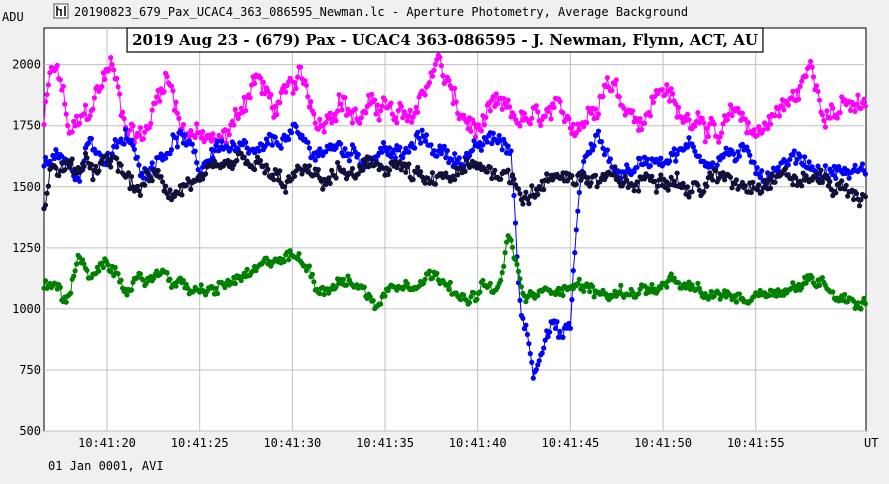 Image resolution: width=889 pixels, height=484 pixels. Describe the element at coordinates (663, 443) in the screenshot. I see `x-tick-label: 10:41:50` at that location.